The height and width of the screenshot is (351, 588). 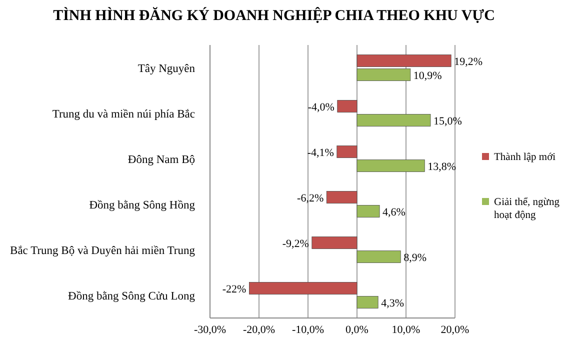 What do you see at coordinates (259, 330) in the screenshot?
I see `x-tick-label: -20,0%` at bounding box center [259, 330].